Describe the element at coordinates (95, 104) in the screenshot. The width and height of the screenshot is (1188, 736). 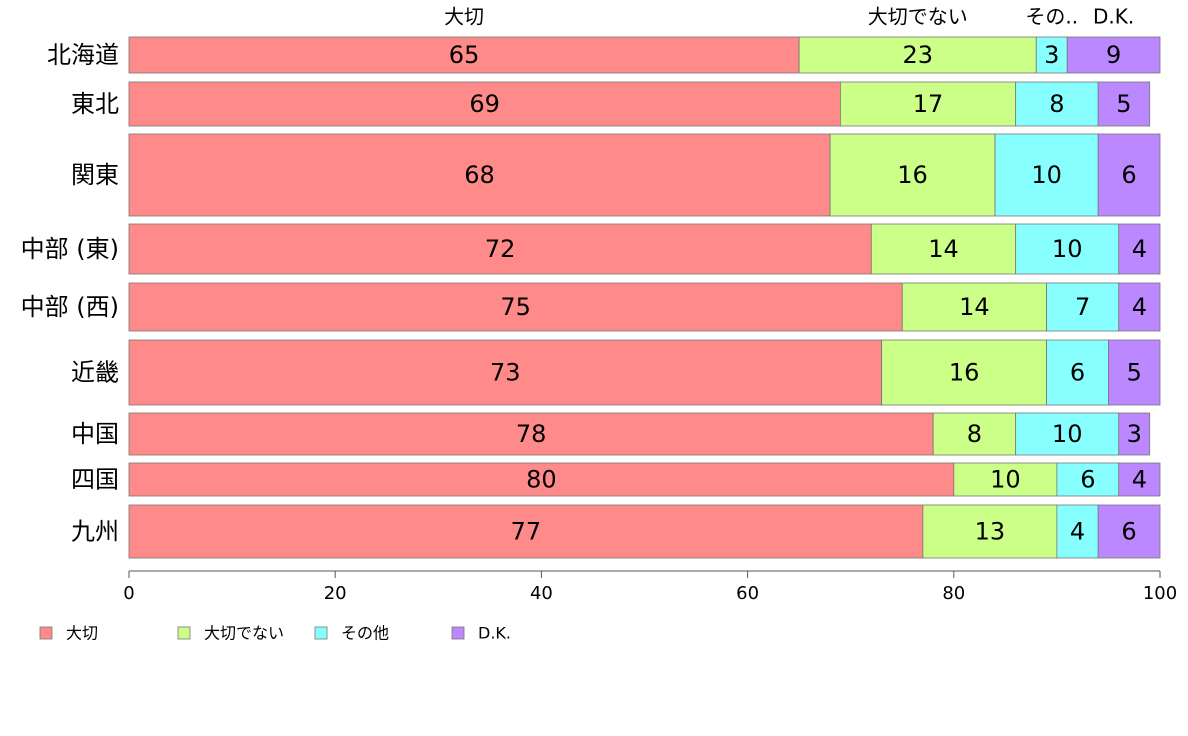
I see `category-label: 東北` at that location.